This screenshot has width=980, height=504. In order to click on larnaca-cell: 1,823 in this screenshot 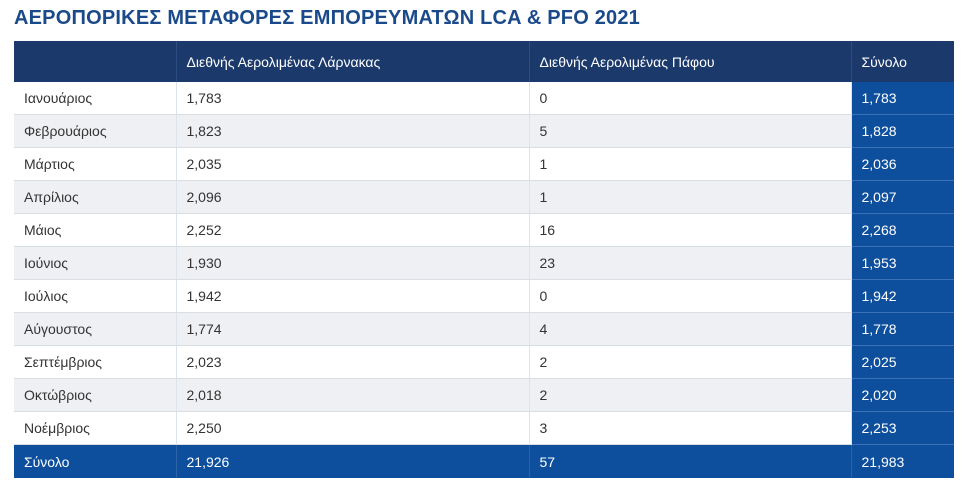, I will do `click(353, 131)`.